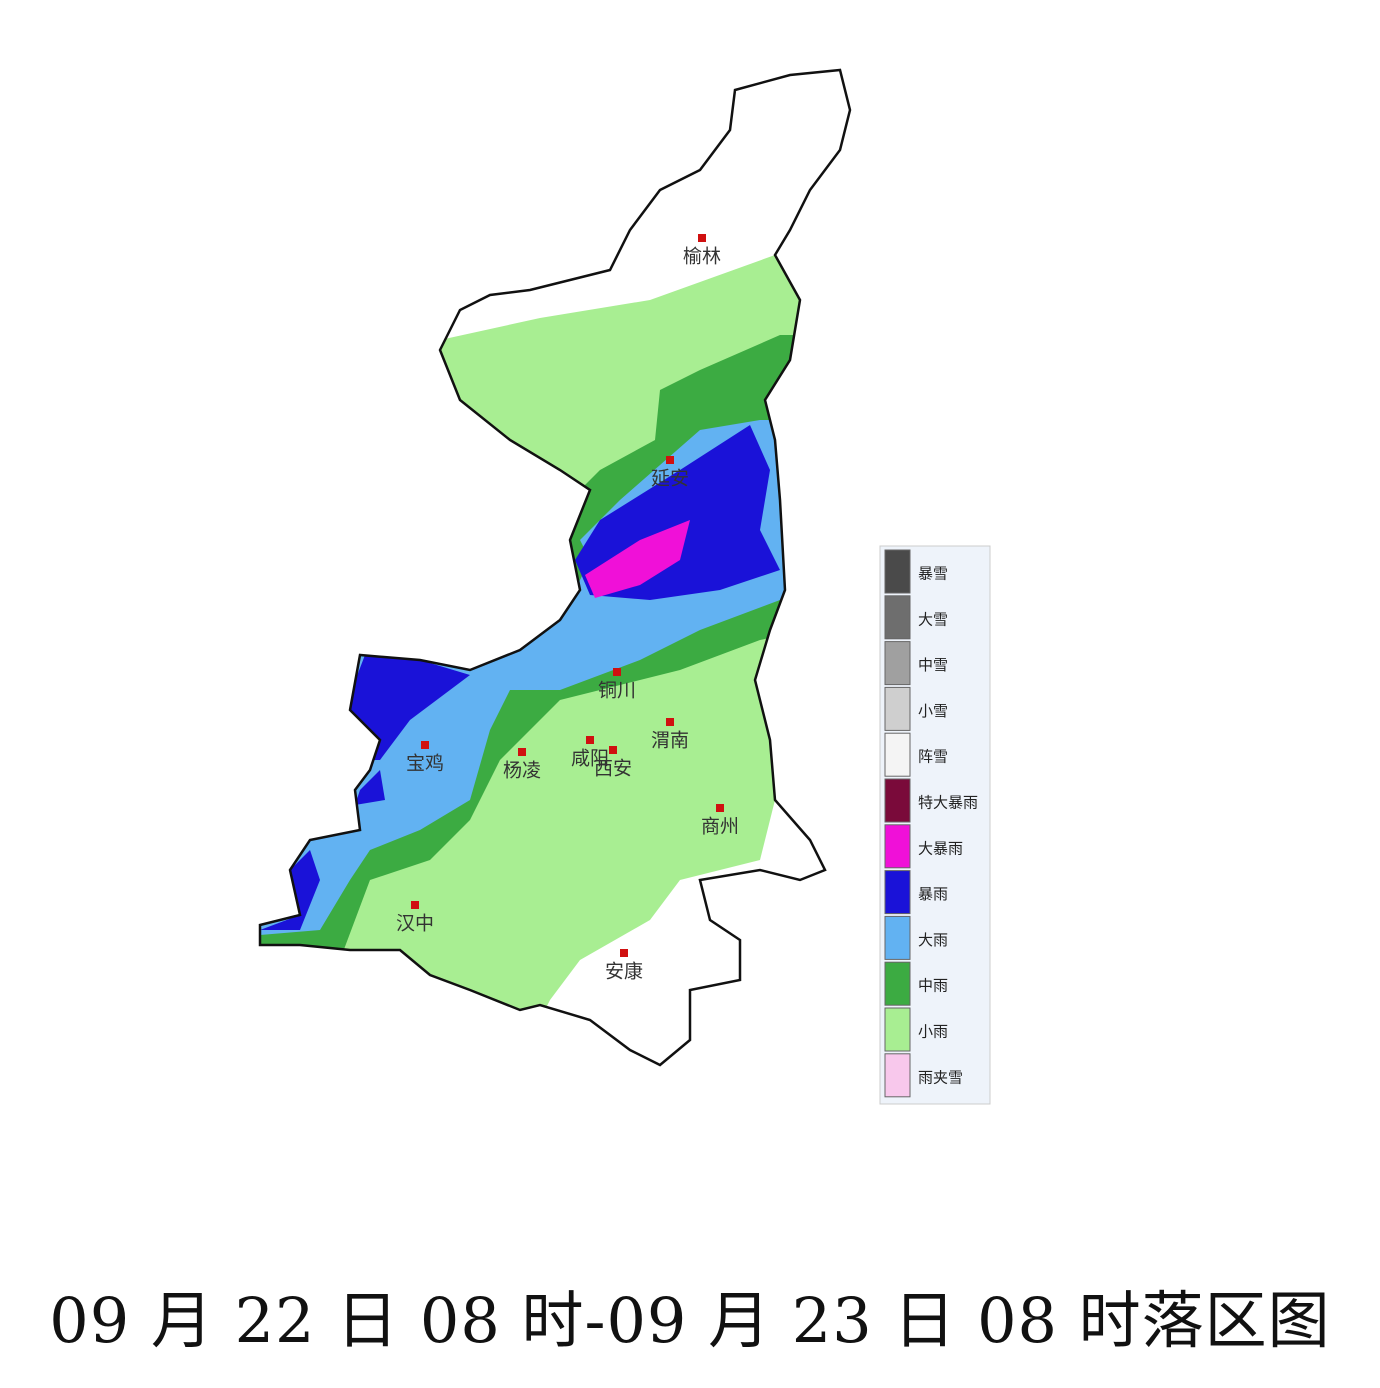 This screenshot has height=1388, width=1380. I want to click on city-label: 宝鸡, so click(425, 764).